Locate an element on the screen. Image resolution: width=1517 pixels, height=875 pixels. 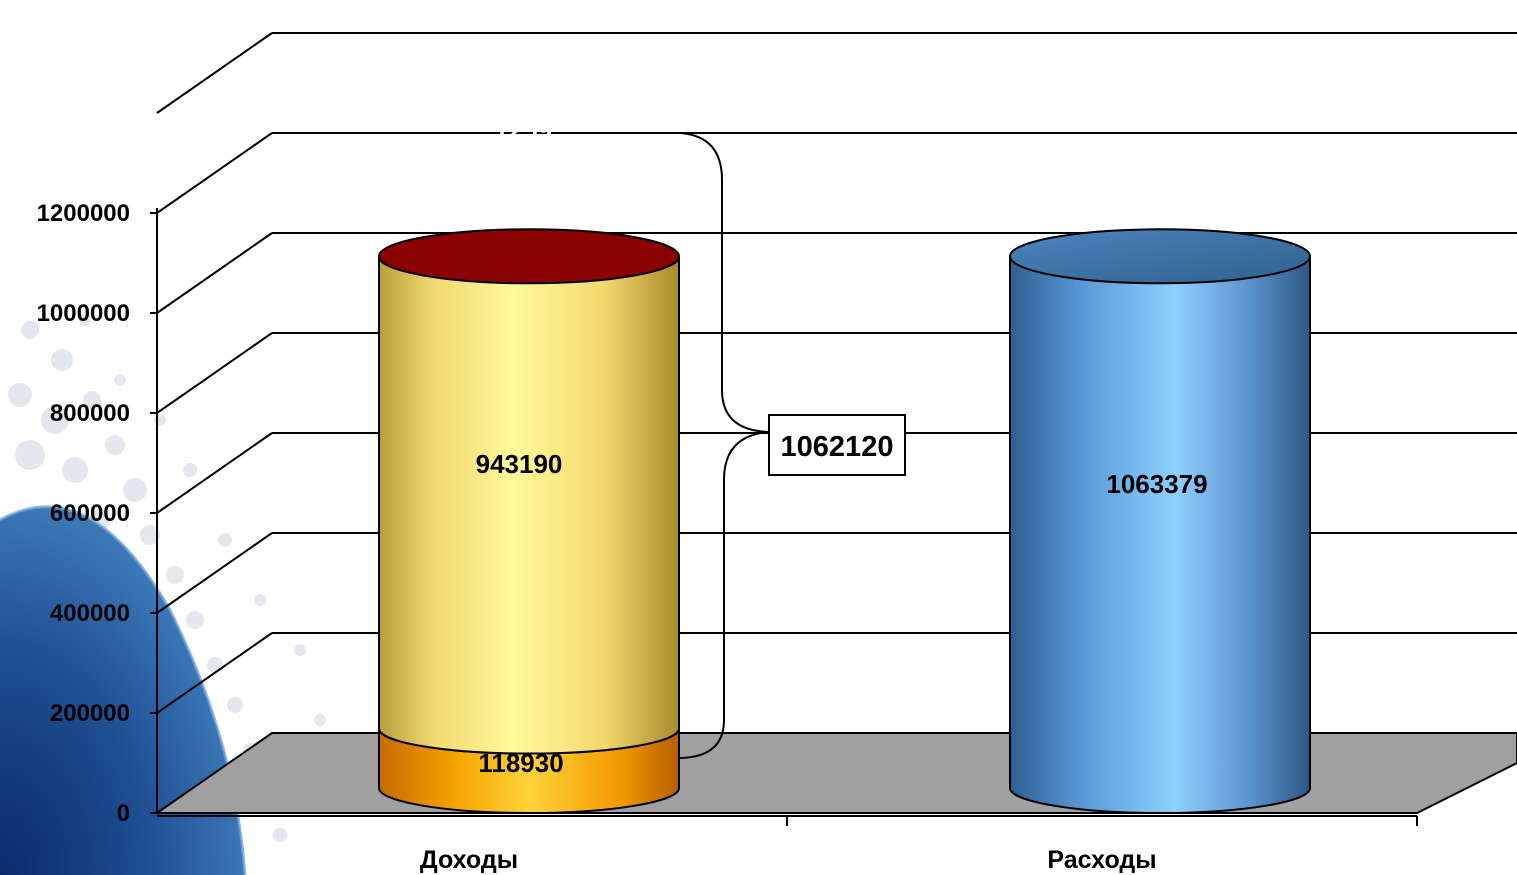
y-axis: 0 200000 400000 600000 800000 1000000 1200000 is located at coordinates (97, 513).